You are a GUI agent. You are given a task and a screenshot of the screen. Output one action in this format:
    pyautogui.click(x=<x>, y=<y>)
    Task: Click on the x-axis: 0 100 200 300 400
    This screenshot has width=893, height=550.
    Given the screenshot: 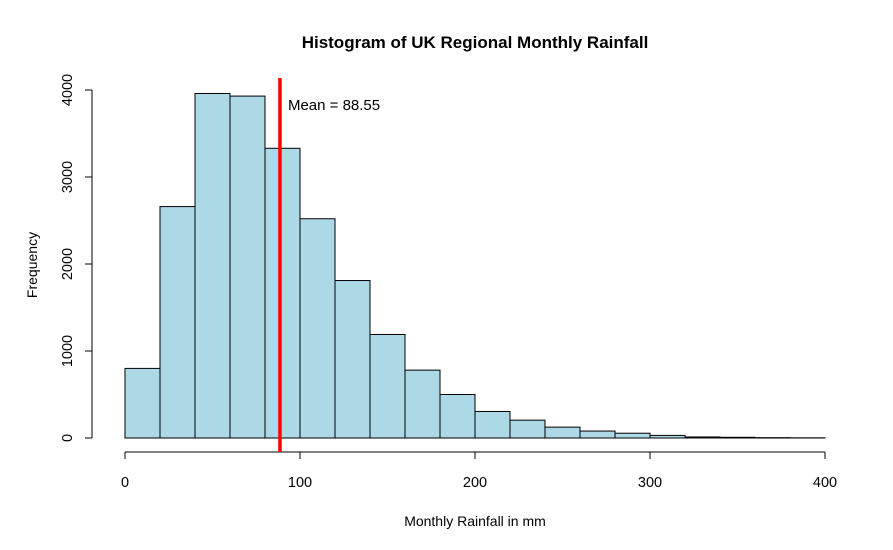 What is the action you would take?
    pyautogui.click(x=479, y=471)
    